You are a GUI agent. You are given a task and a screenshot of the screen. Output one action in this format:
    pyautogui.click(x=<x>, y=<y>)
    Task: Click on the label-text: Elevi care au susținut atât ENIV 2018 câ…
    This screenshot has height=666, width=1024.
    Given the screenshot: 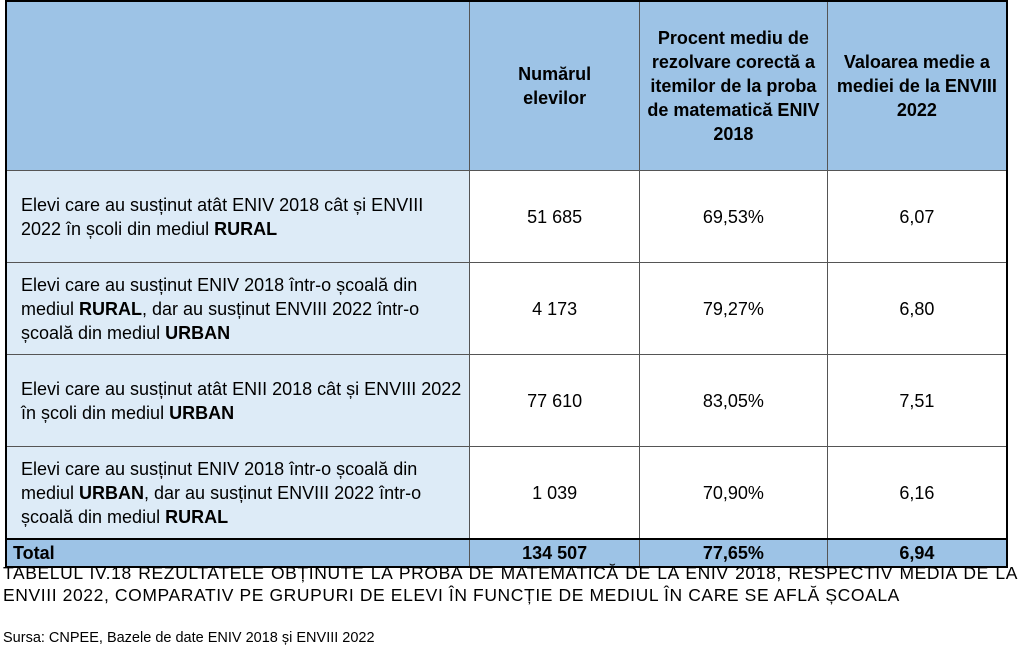 What is the action you would take?
    pyautogui.click(x=222, y=216)
    